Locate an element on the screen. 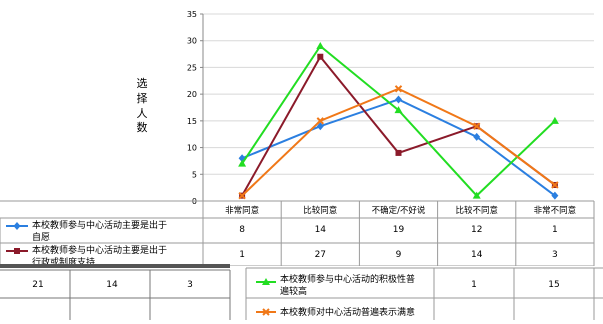  scan-band is located at coordinates (115, 266).